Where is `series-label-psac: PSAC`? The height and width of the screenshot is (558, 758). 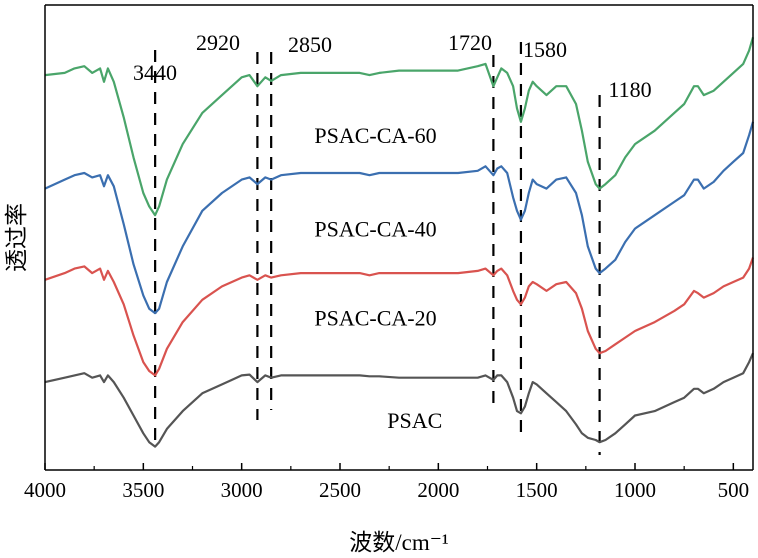
series-label-psac: PSAC is located at coordinates (414, 420).